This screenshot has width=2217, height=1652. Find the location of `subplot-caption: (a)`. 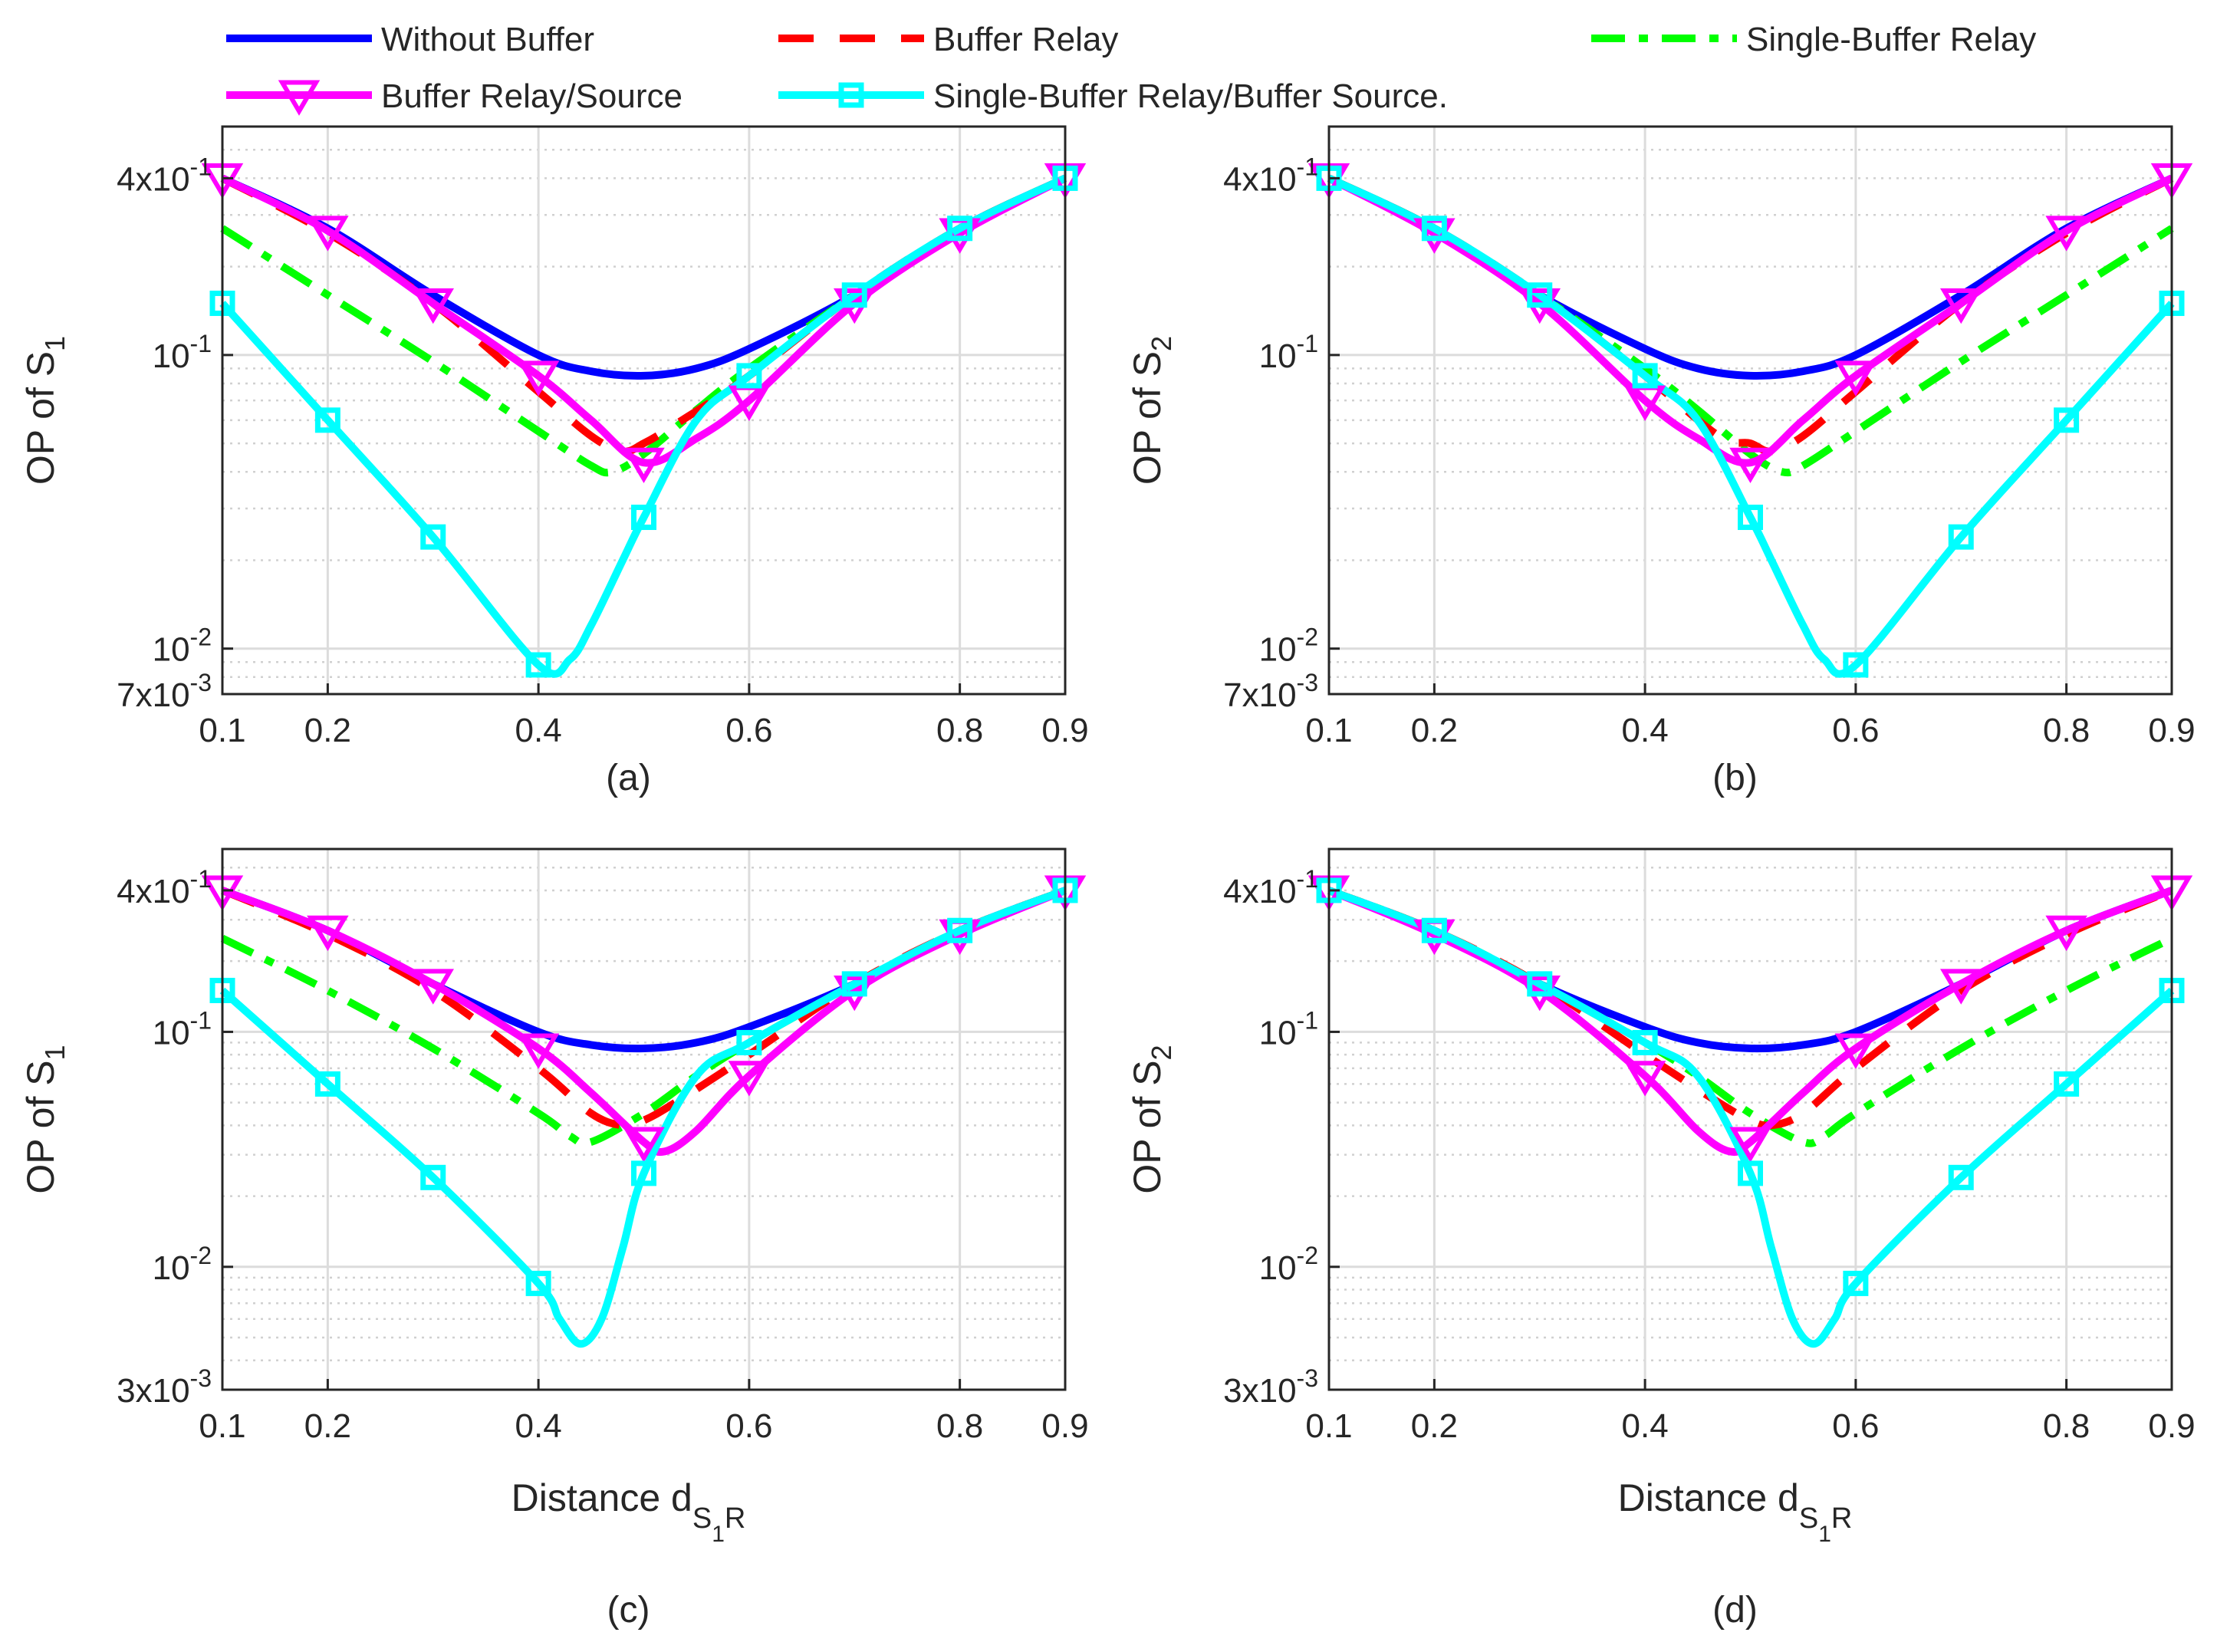

subplot-caption: (a) is located at coordinates (628, 778).